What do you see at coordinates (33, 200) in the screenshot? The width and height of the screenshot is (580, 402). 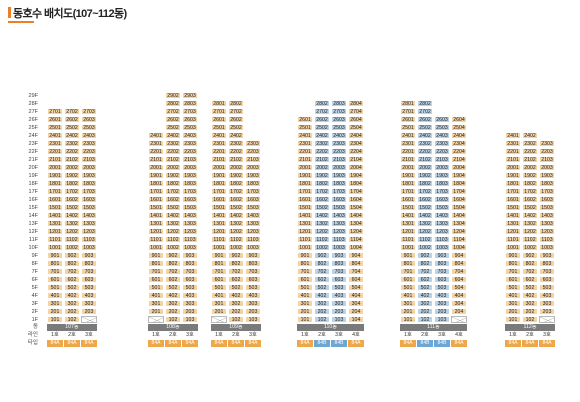 I see `floor-label: 16F` at bounding box center [33, 200].